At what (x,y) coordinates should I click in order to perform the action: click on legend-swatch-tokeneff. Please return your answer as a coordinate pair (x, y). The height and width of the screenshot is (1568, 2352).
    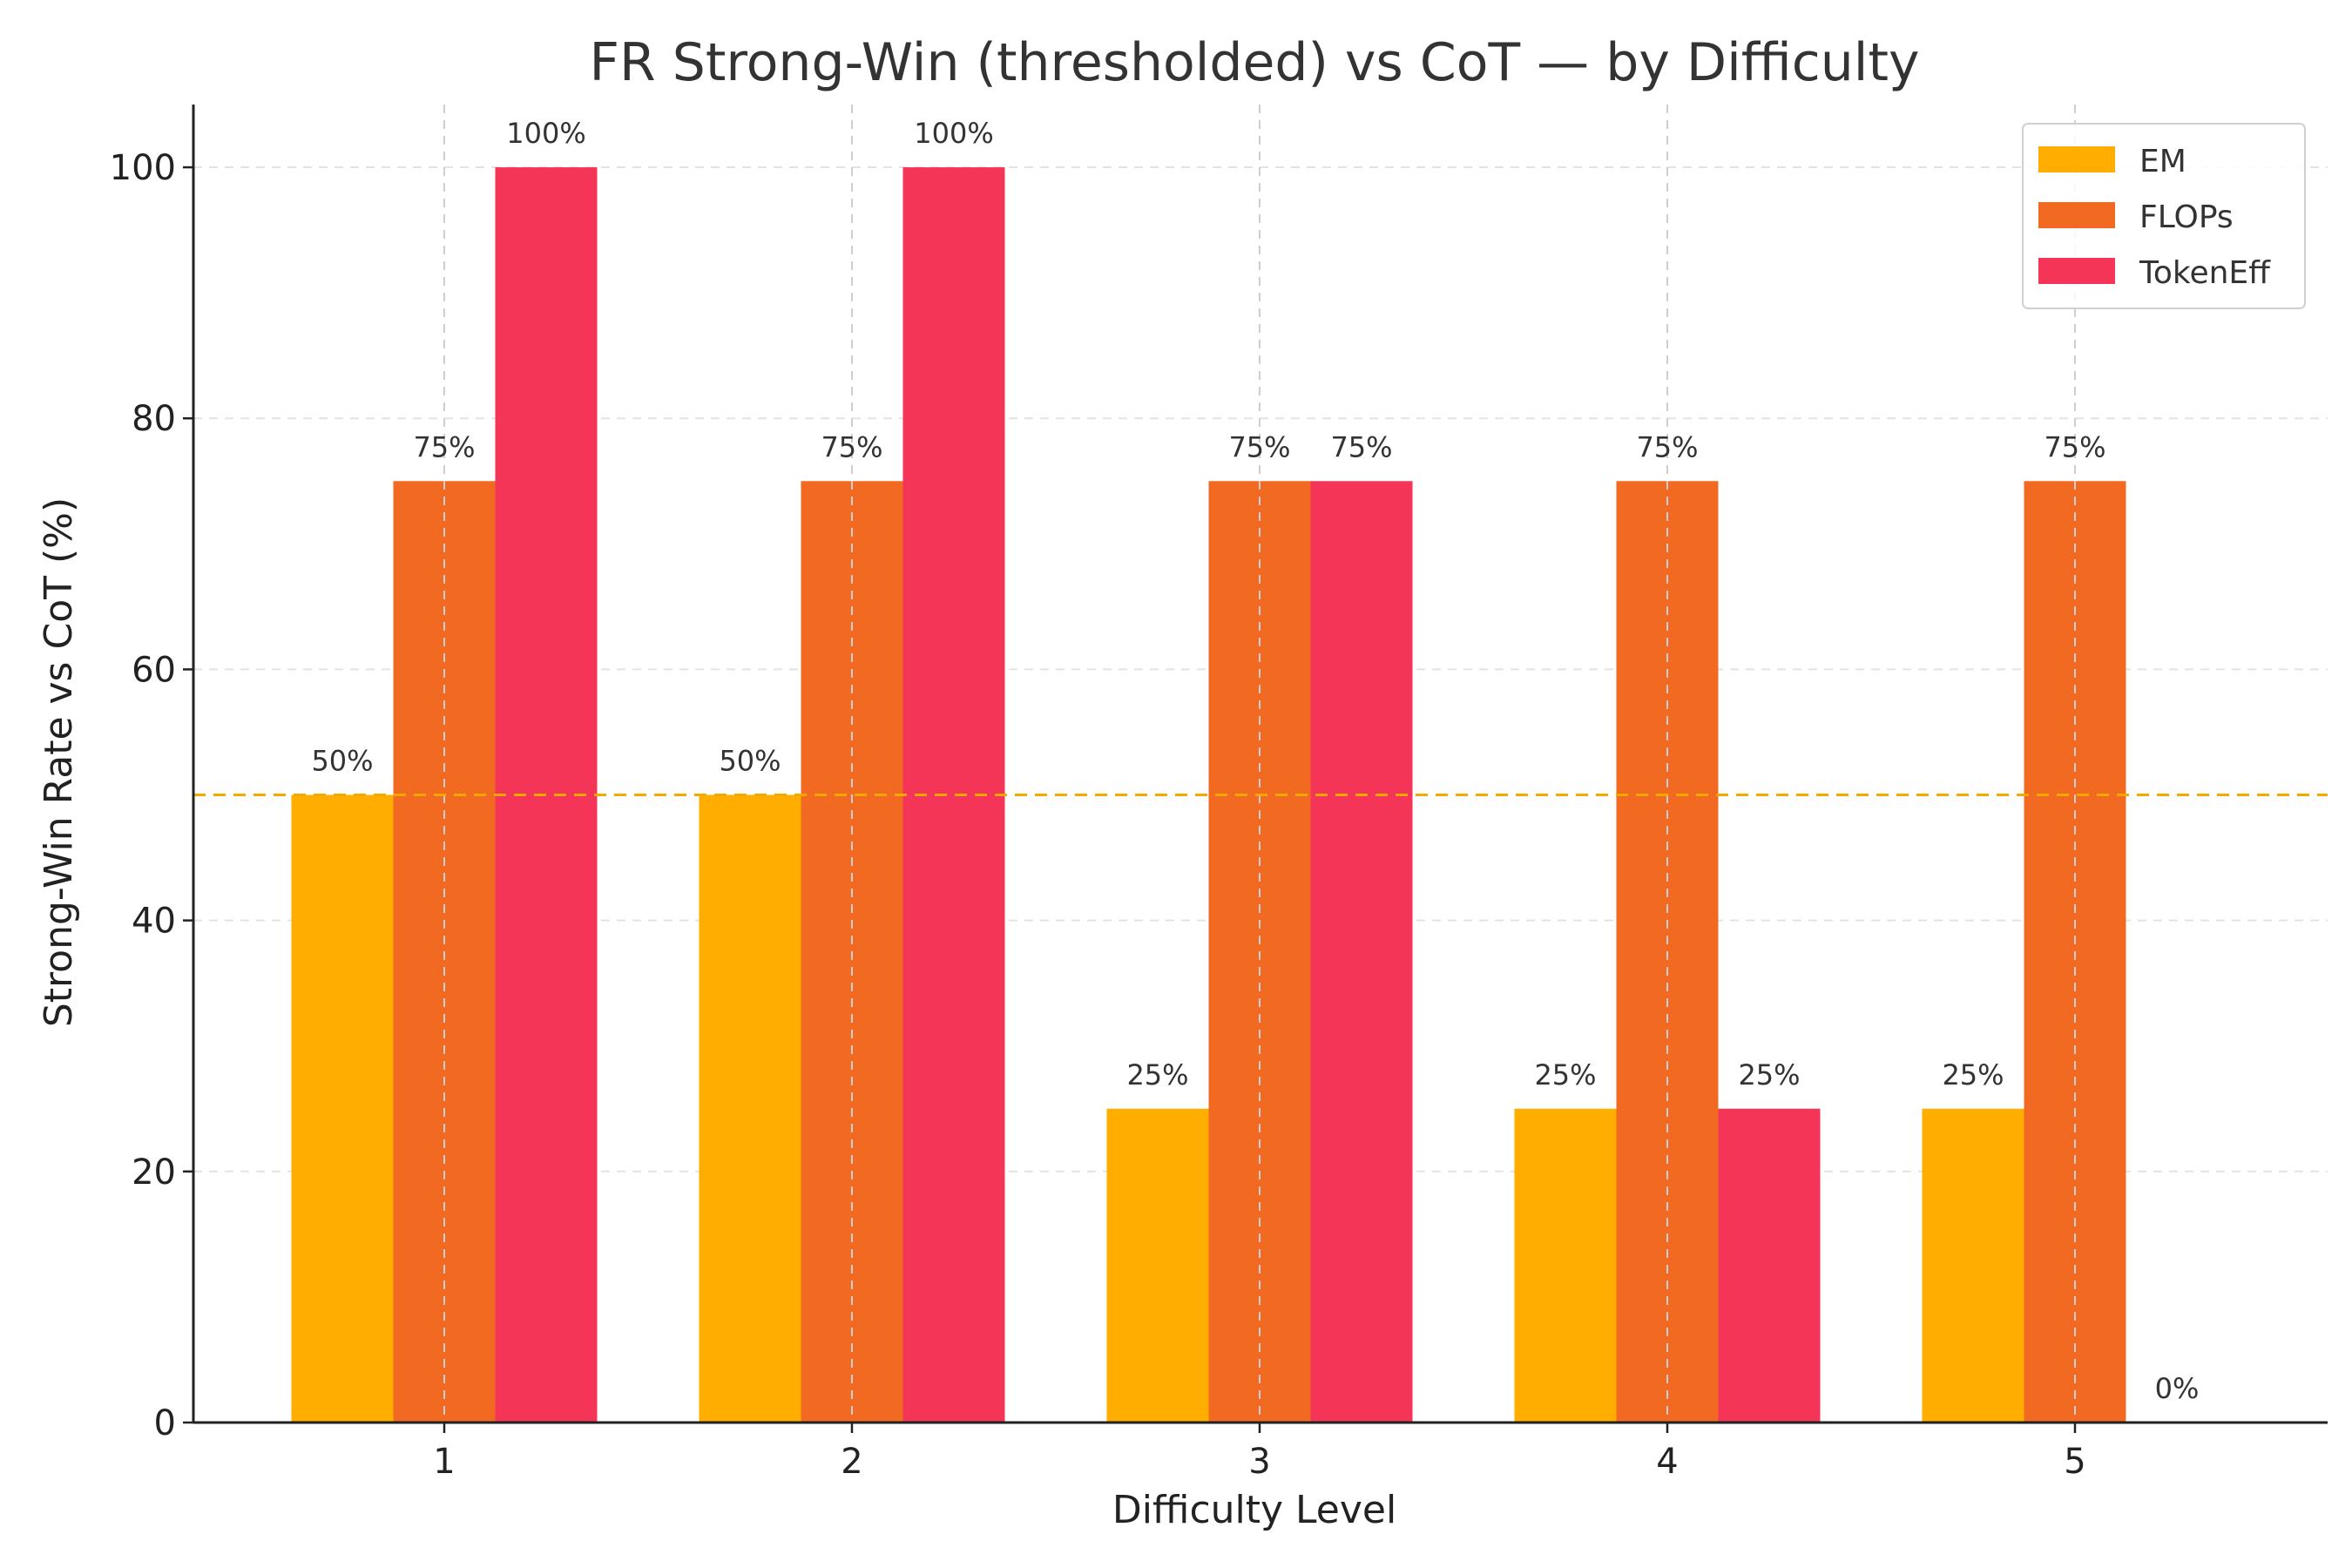
    Looking at the image, I should click on (2076, 271).